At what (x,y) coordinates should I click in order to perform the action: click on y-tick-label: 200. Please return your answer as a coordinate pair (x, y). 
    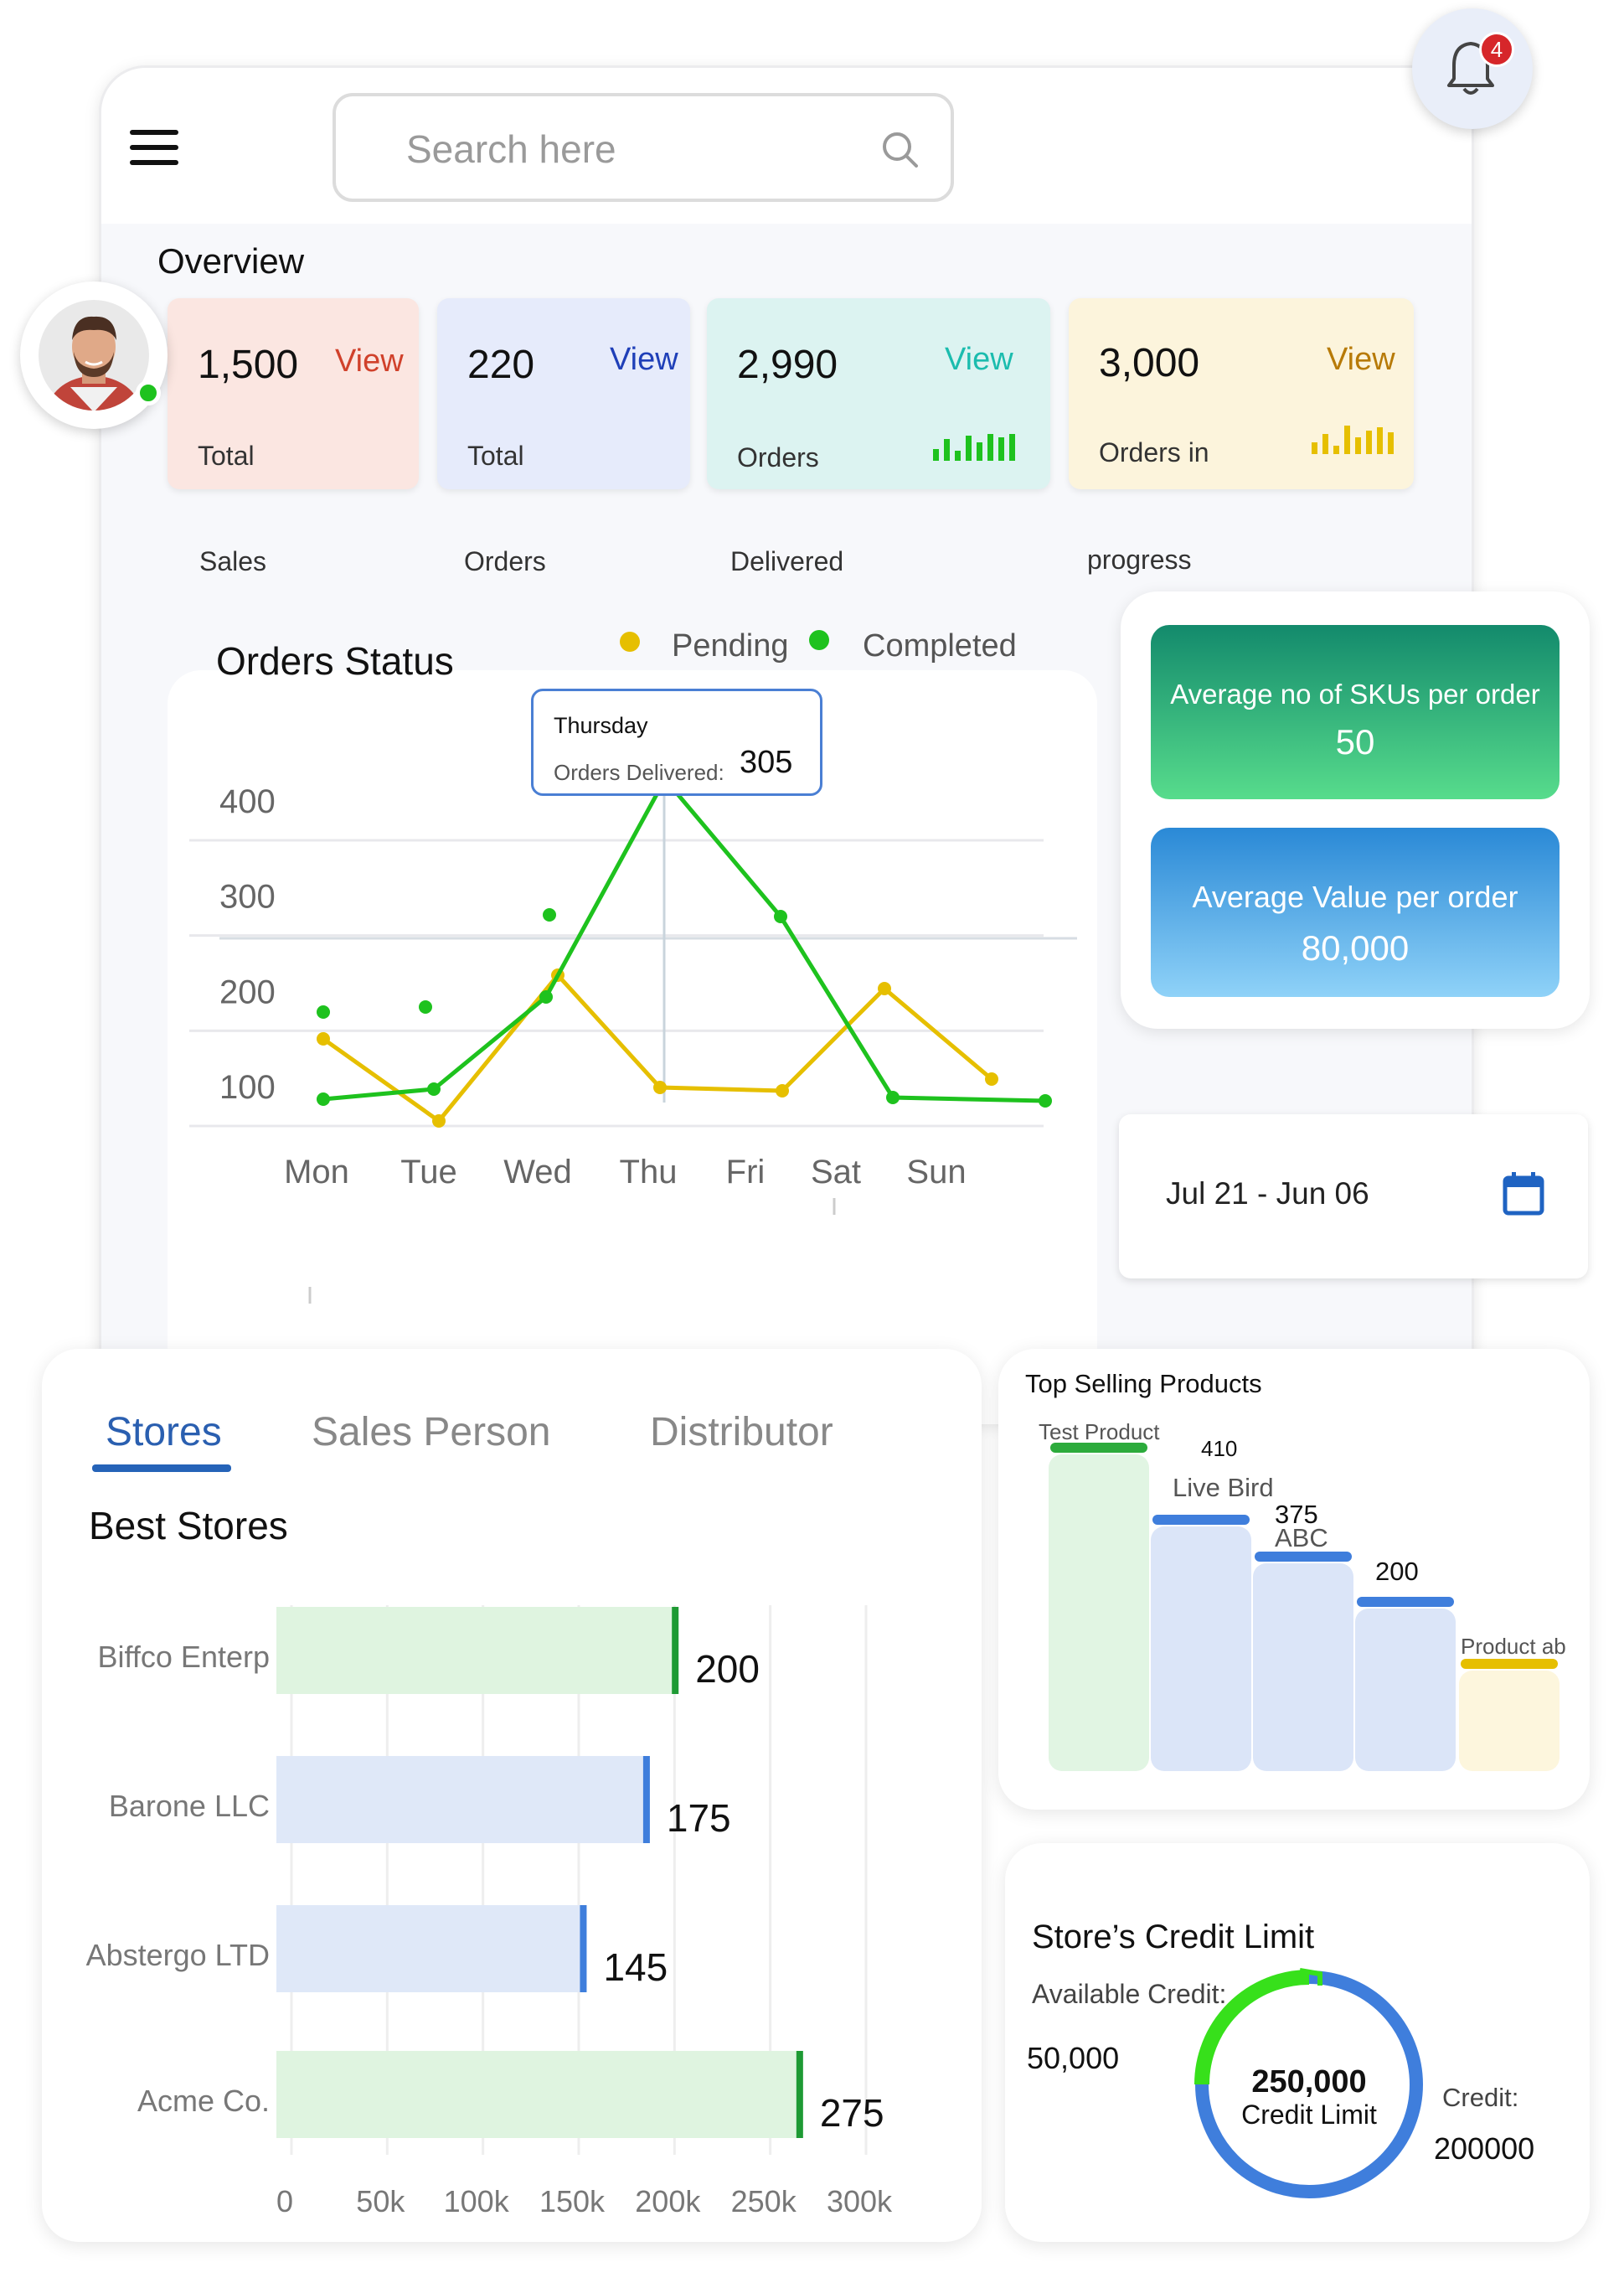
    Looking at the image, I should click on (247, 992).